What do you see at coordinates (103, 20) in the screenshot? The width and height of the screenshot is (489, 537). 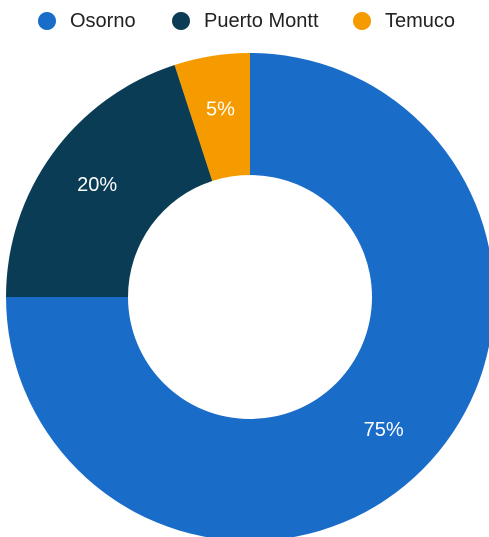 I see `legend-label-osorno: Osorno` at bounding box center [103, 20].